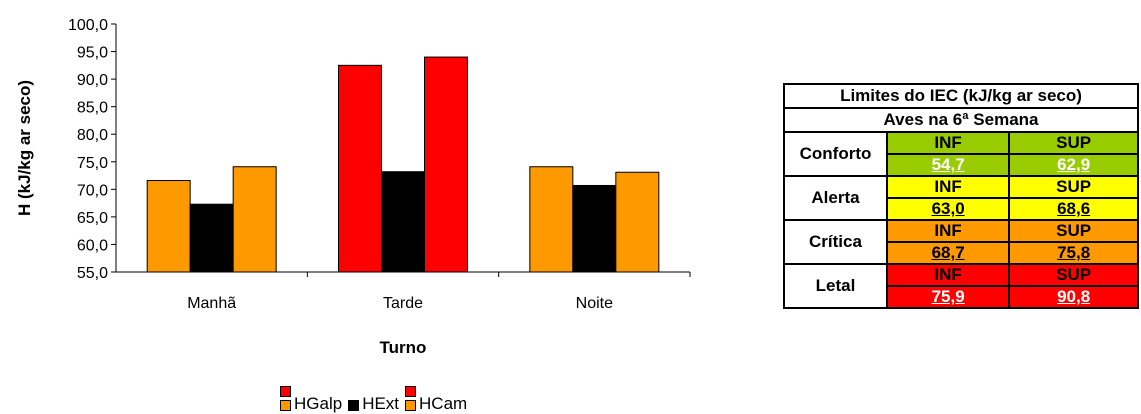 The width and height of the screenshot is (1141, 414). Describe the element at coordinates (835, 242) in the screenshot. I see `category-critica: Crítica` at that location.